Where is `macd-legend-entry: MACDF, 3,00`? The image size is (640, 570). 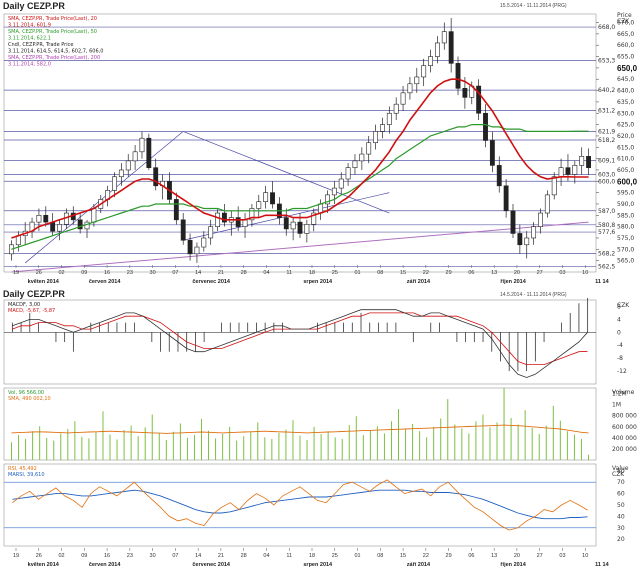
macd-legend-entry: MACDF, 3,00 is located at coordinates (24, 305).